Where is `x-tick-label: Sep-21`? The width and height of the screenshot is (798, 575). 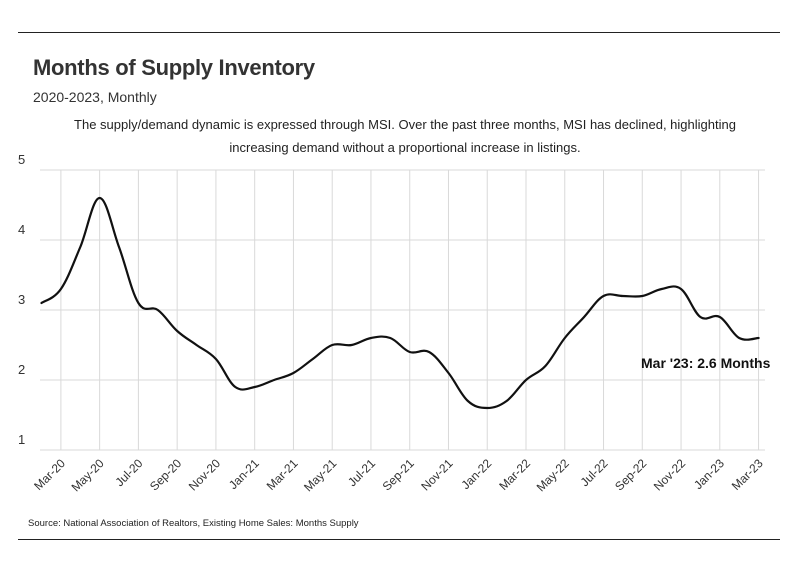
x-tick-label: Sep-21 is located at coordinates (398, 474).